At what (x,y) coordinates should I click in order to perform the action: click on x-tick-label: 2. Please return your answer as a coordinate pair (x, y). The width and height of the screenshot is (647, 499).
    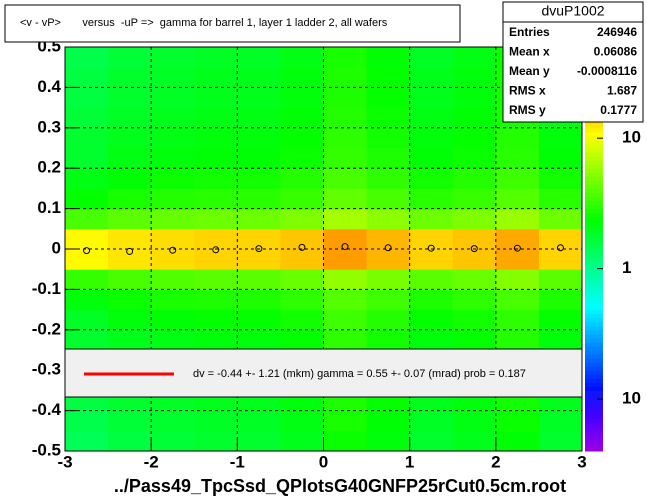
    Looking at the image, I should click on (495, 461).